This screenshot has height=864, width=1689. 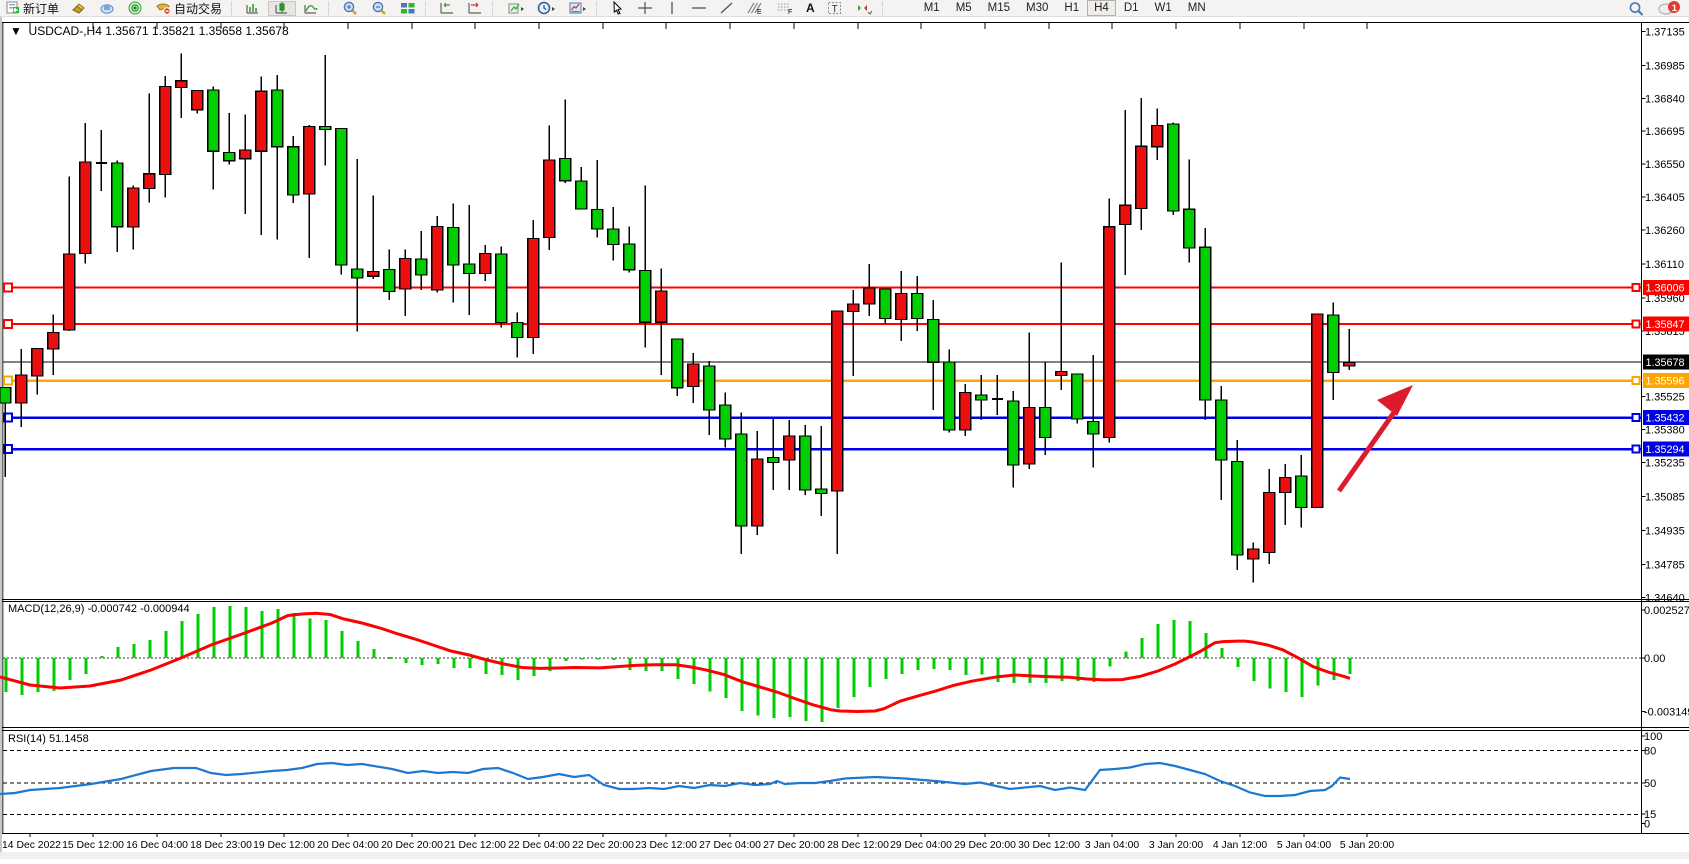 What do you see at coordinates (1666, 713) in the screenshot?
I see `svg-text: -0.003149` at bounding box center [1666, 713].